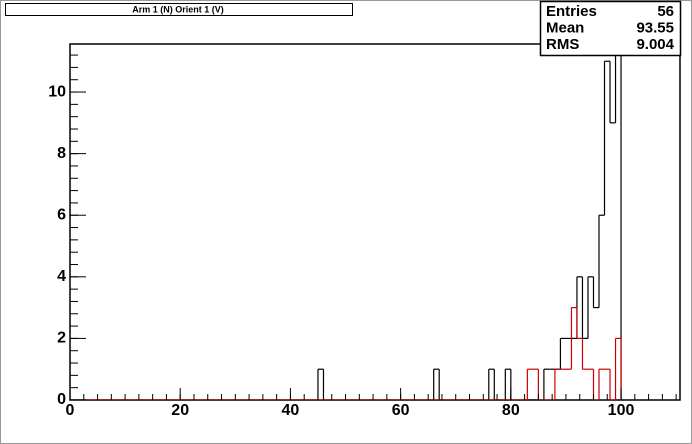  I want to click on stat-value: 9.004, so click(655, 44).